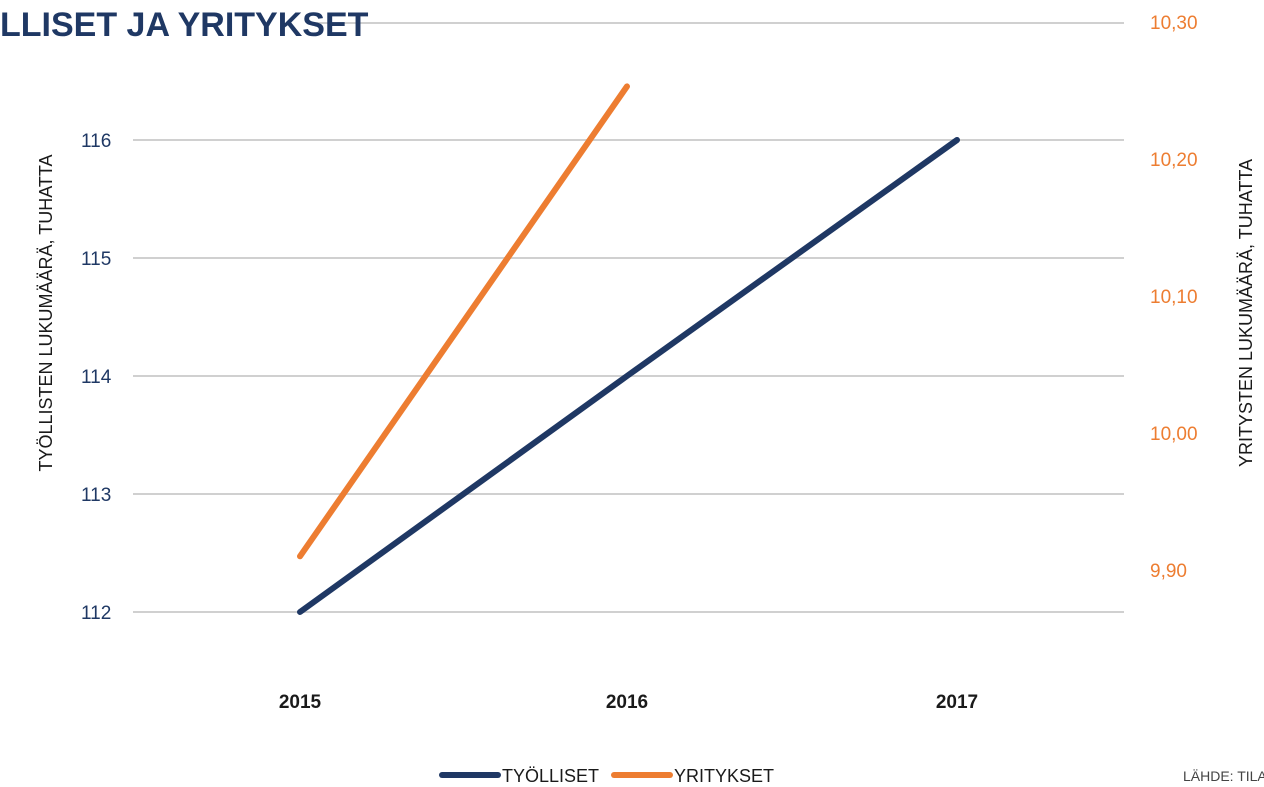 The height and width of the screenshot is (787, 1264). I want to click on left-tick-label: 113, so click(96, 495).